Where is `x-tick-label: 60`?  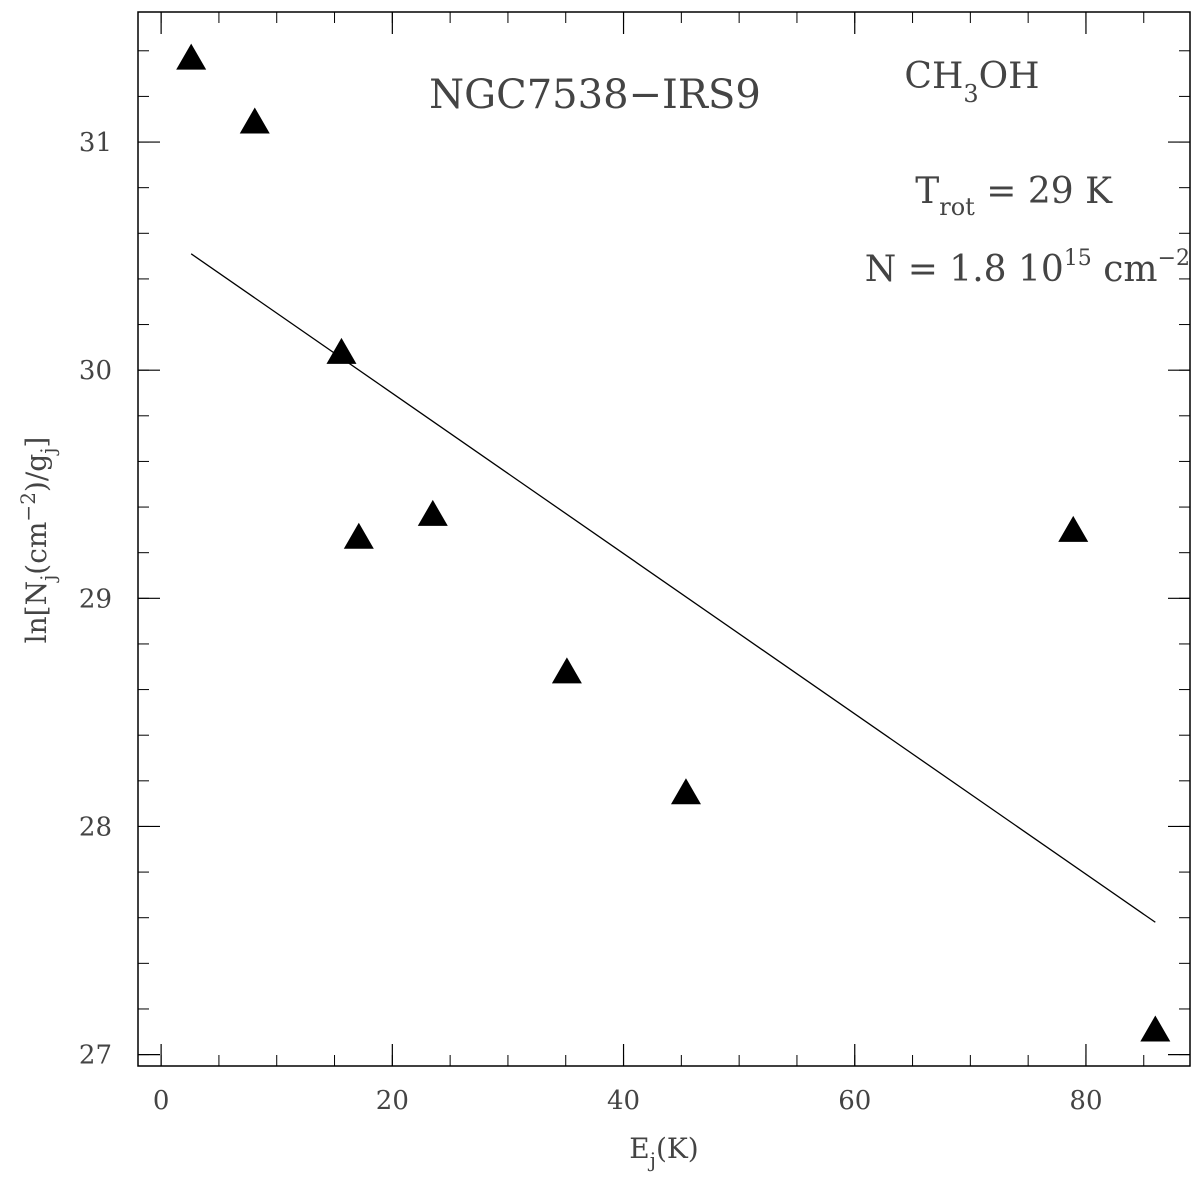 x-tick-label: 60 is located at coordinates (854, 1101).